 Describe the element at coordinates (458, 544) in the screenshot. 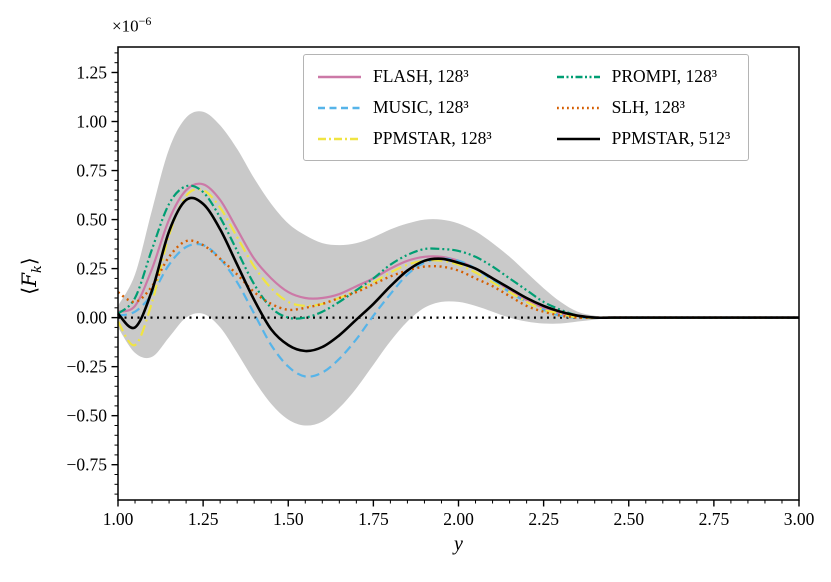

I see `x-axis-label: y` at that location.